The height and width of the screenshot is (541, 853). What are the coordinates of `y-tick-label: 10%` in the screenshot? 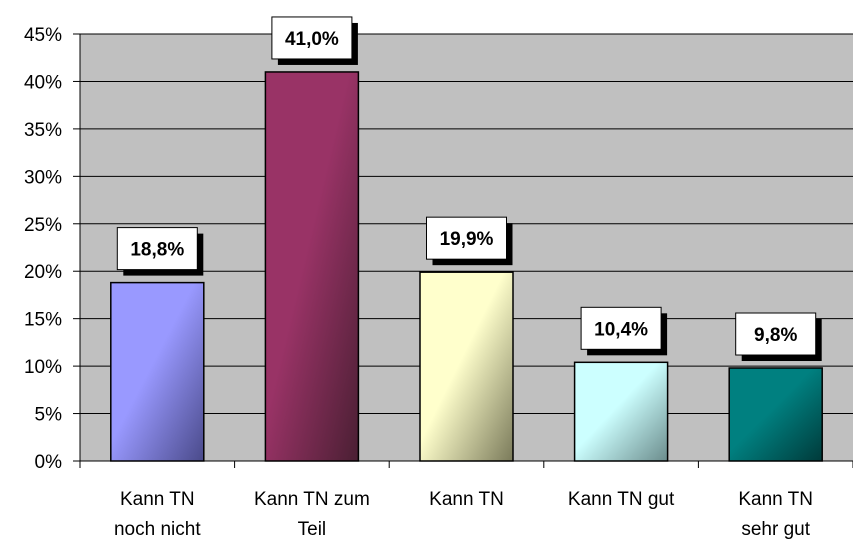 It's located at (43, 367).